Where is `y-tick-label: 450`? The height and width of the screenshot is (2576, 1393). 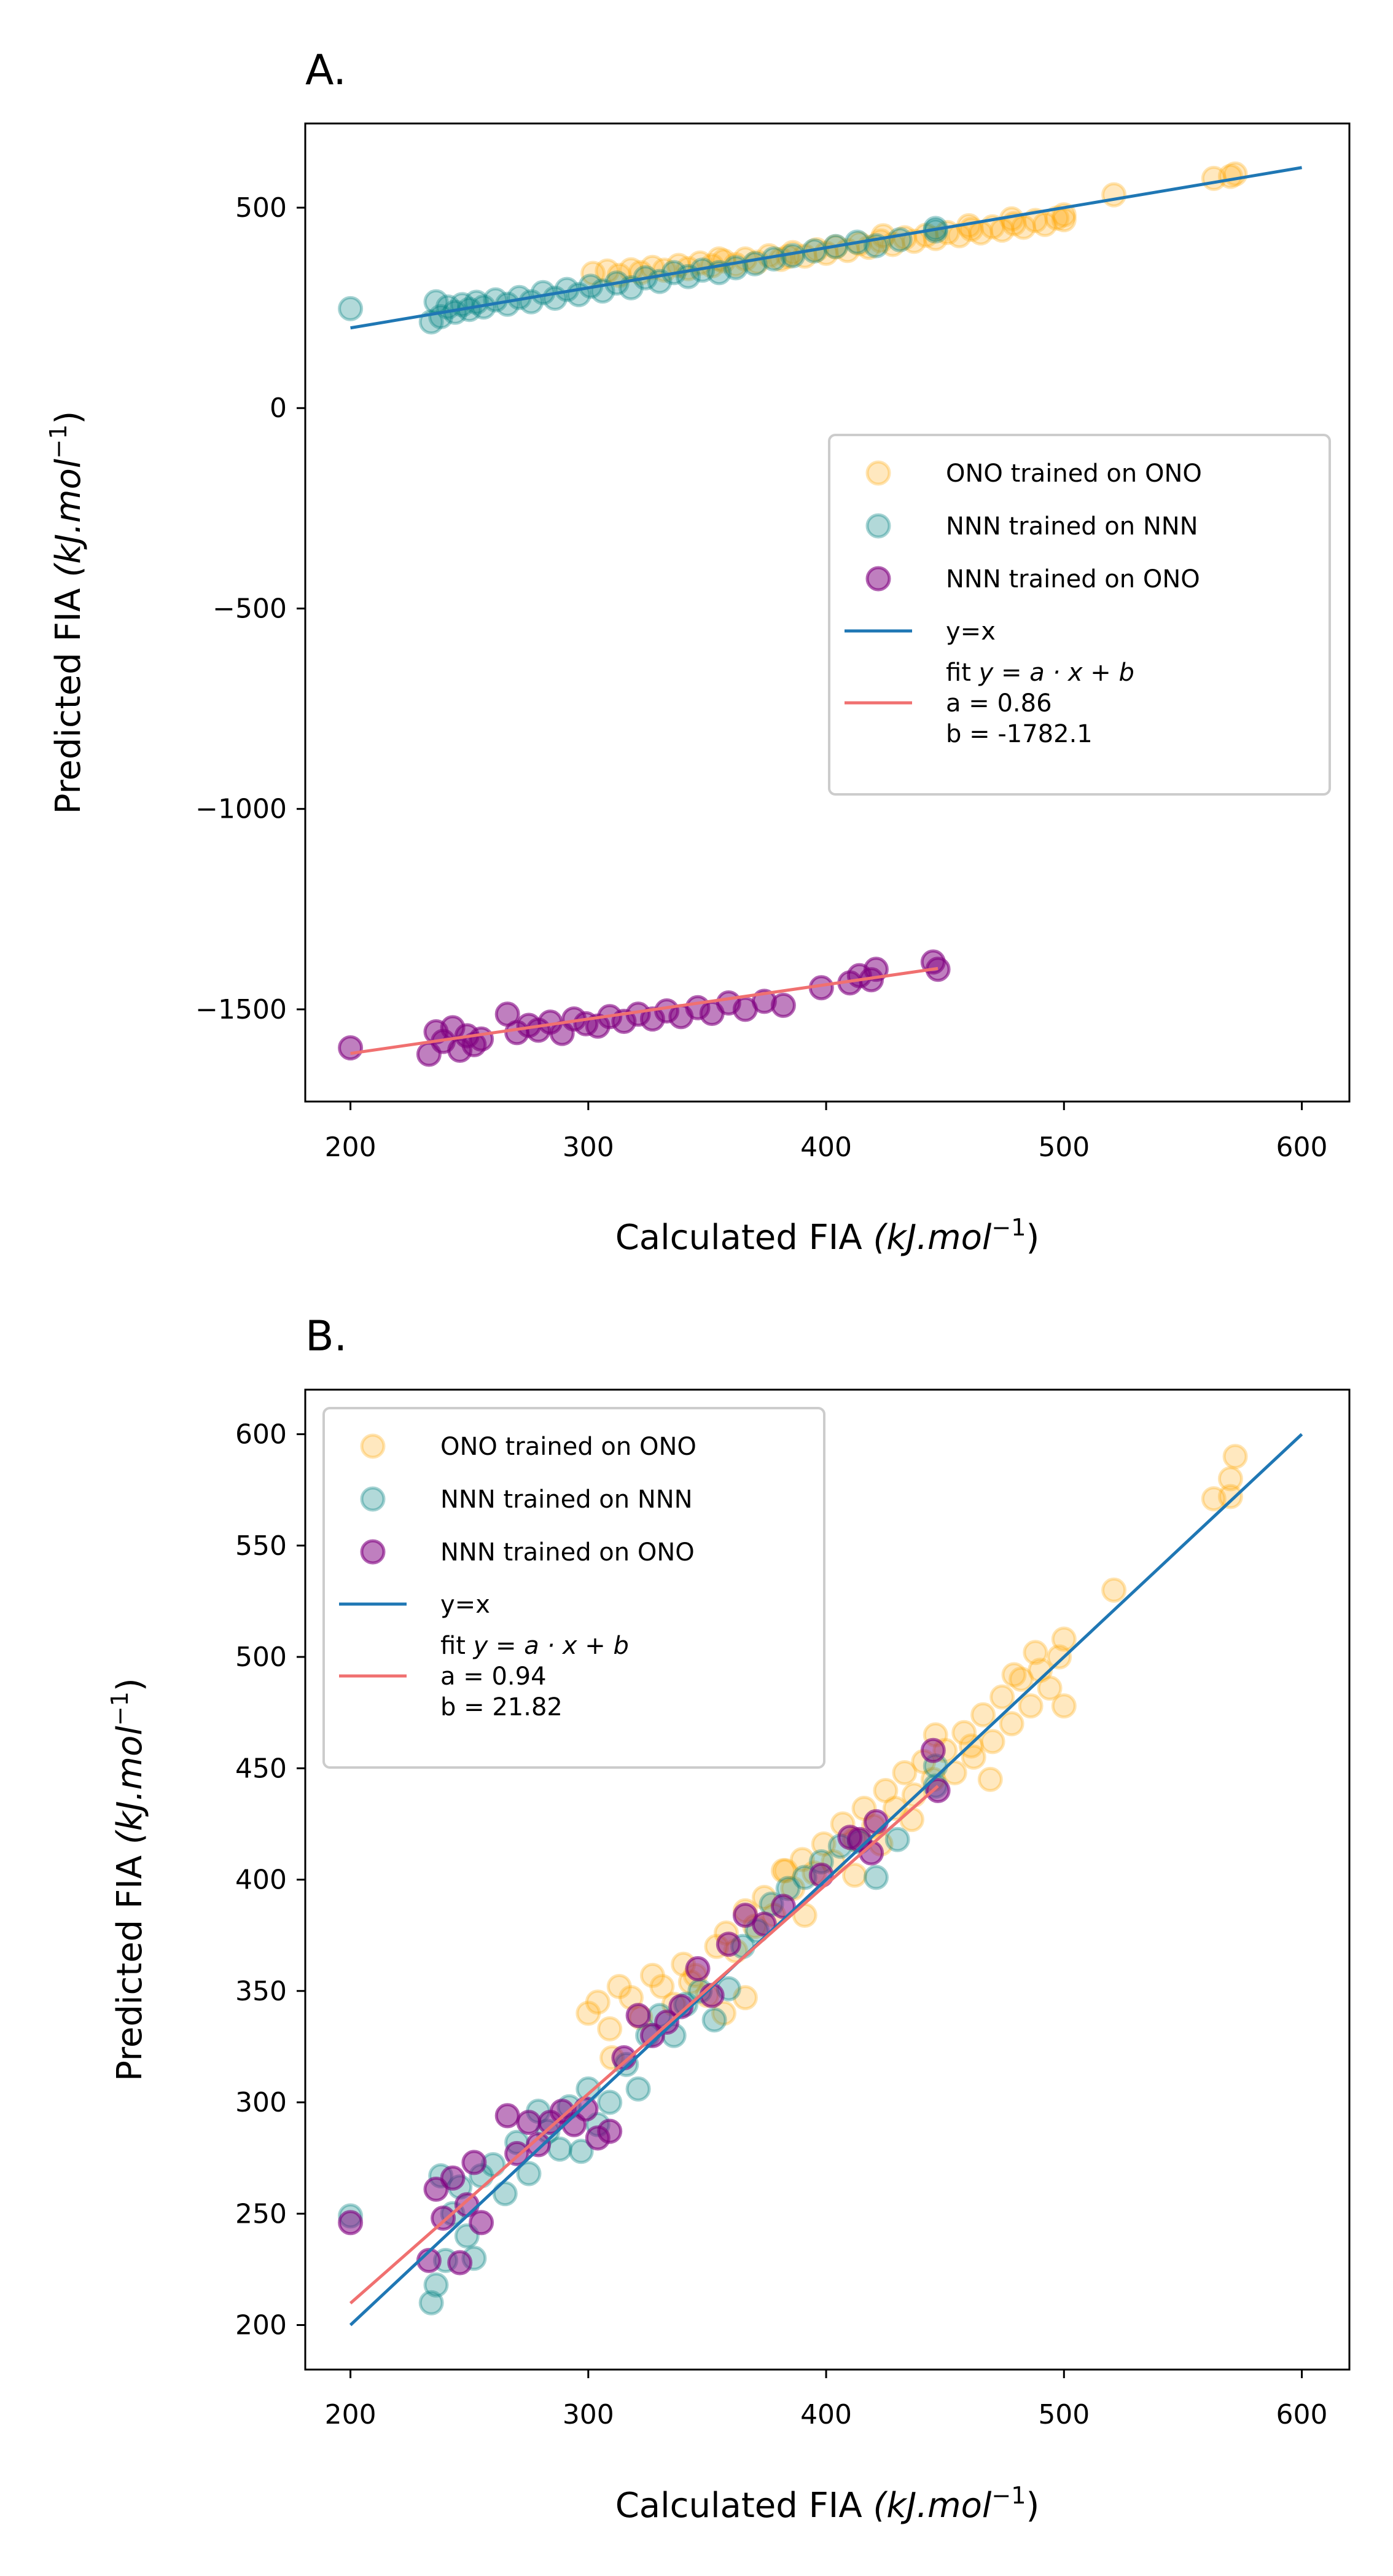
y-tick-label: 450 is located at coordinates (261, 1769).